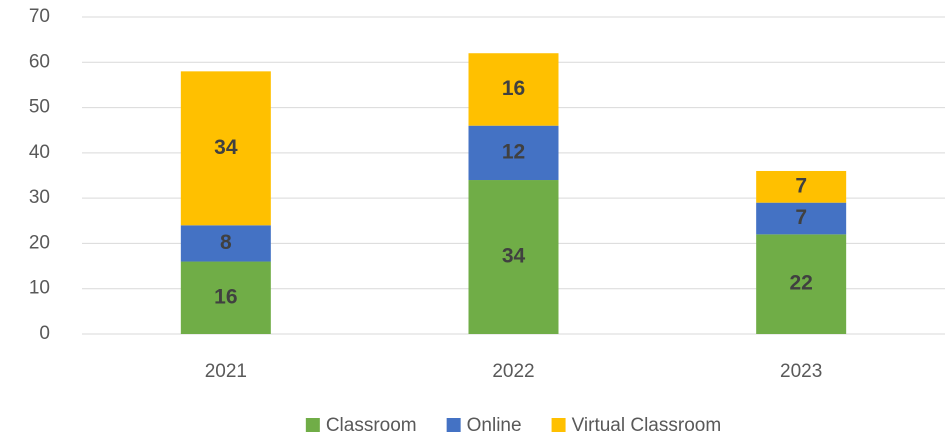  I want to click on y-tick-label: 40, so click(39, 152).